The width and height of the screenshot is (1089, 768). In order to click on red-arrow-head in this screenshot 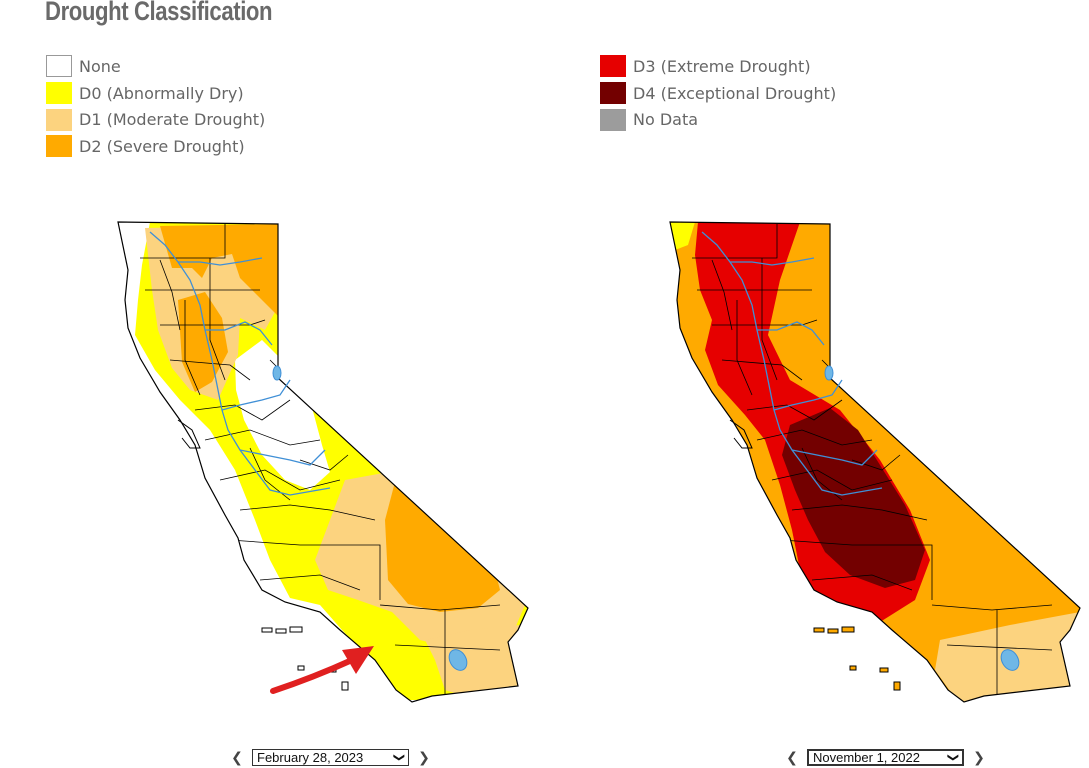, I will do `click(358, 660)`.